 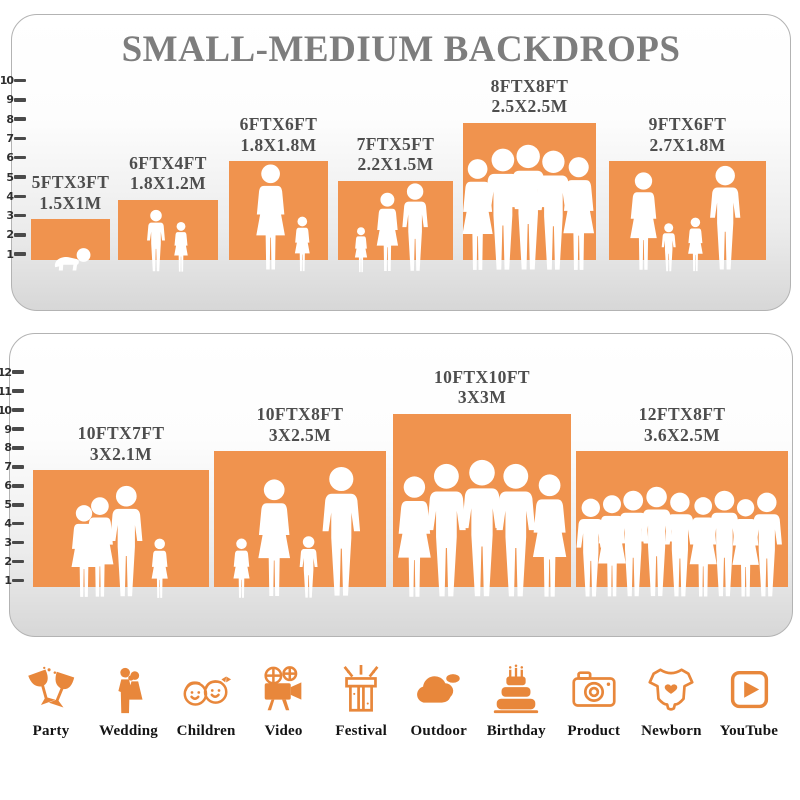 What do you see at coordinates (278, 124) in the screenshot?
I see `size-feet: 6FTX6FT` at bounding box center [278, 124].